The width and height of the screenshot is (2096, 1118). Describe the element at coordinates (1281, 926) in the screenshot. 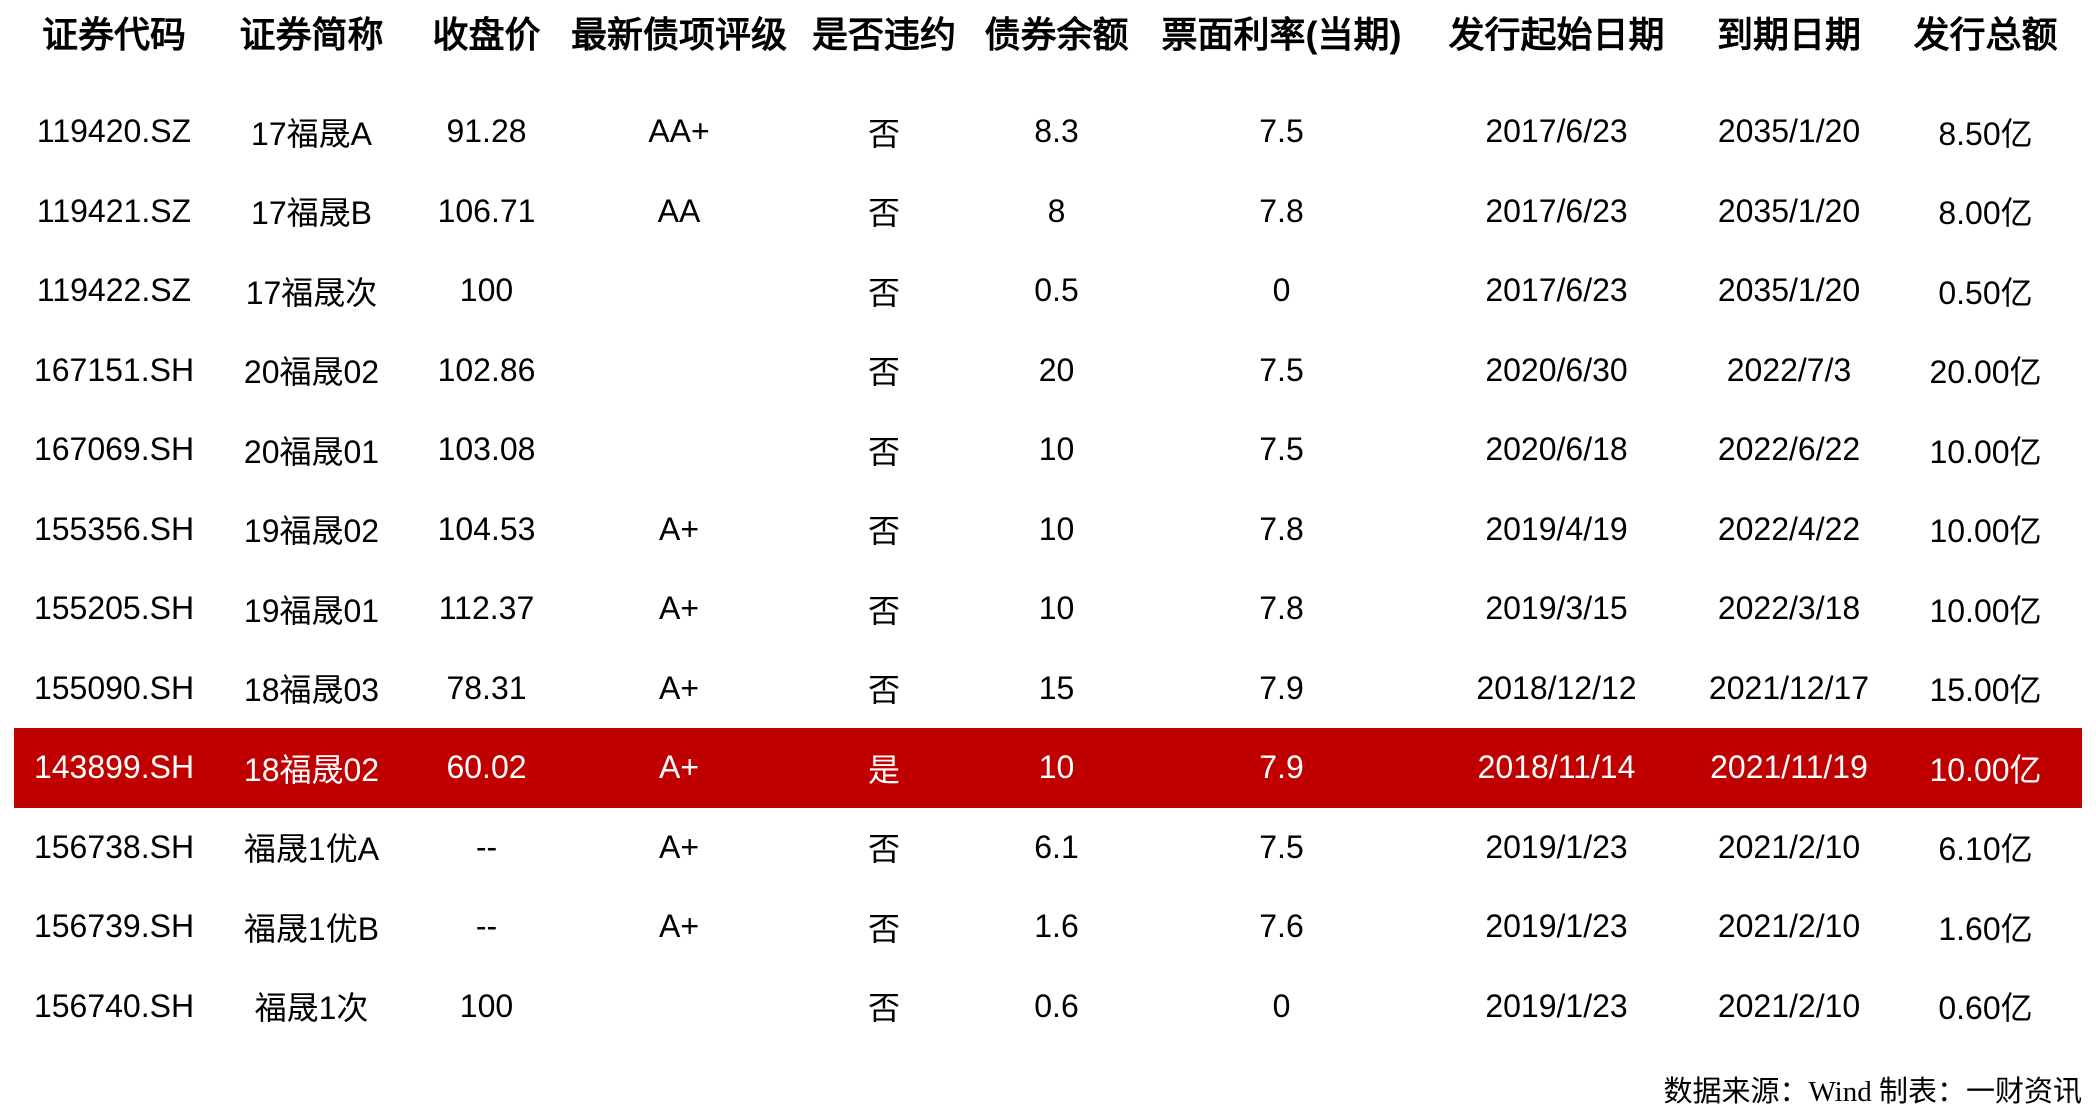

I see `cell-coupon: 7.6` at that location.